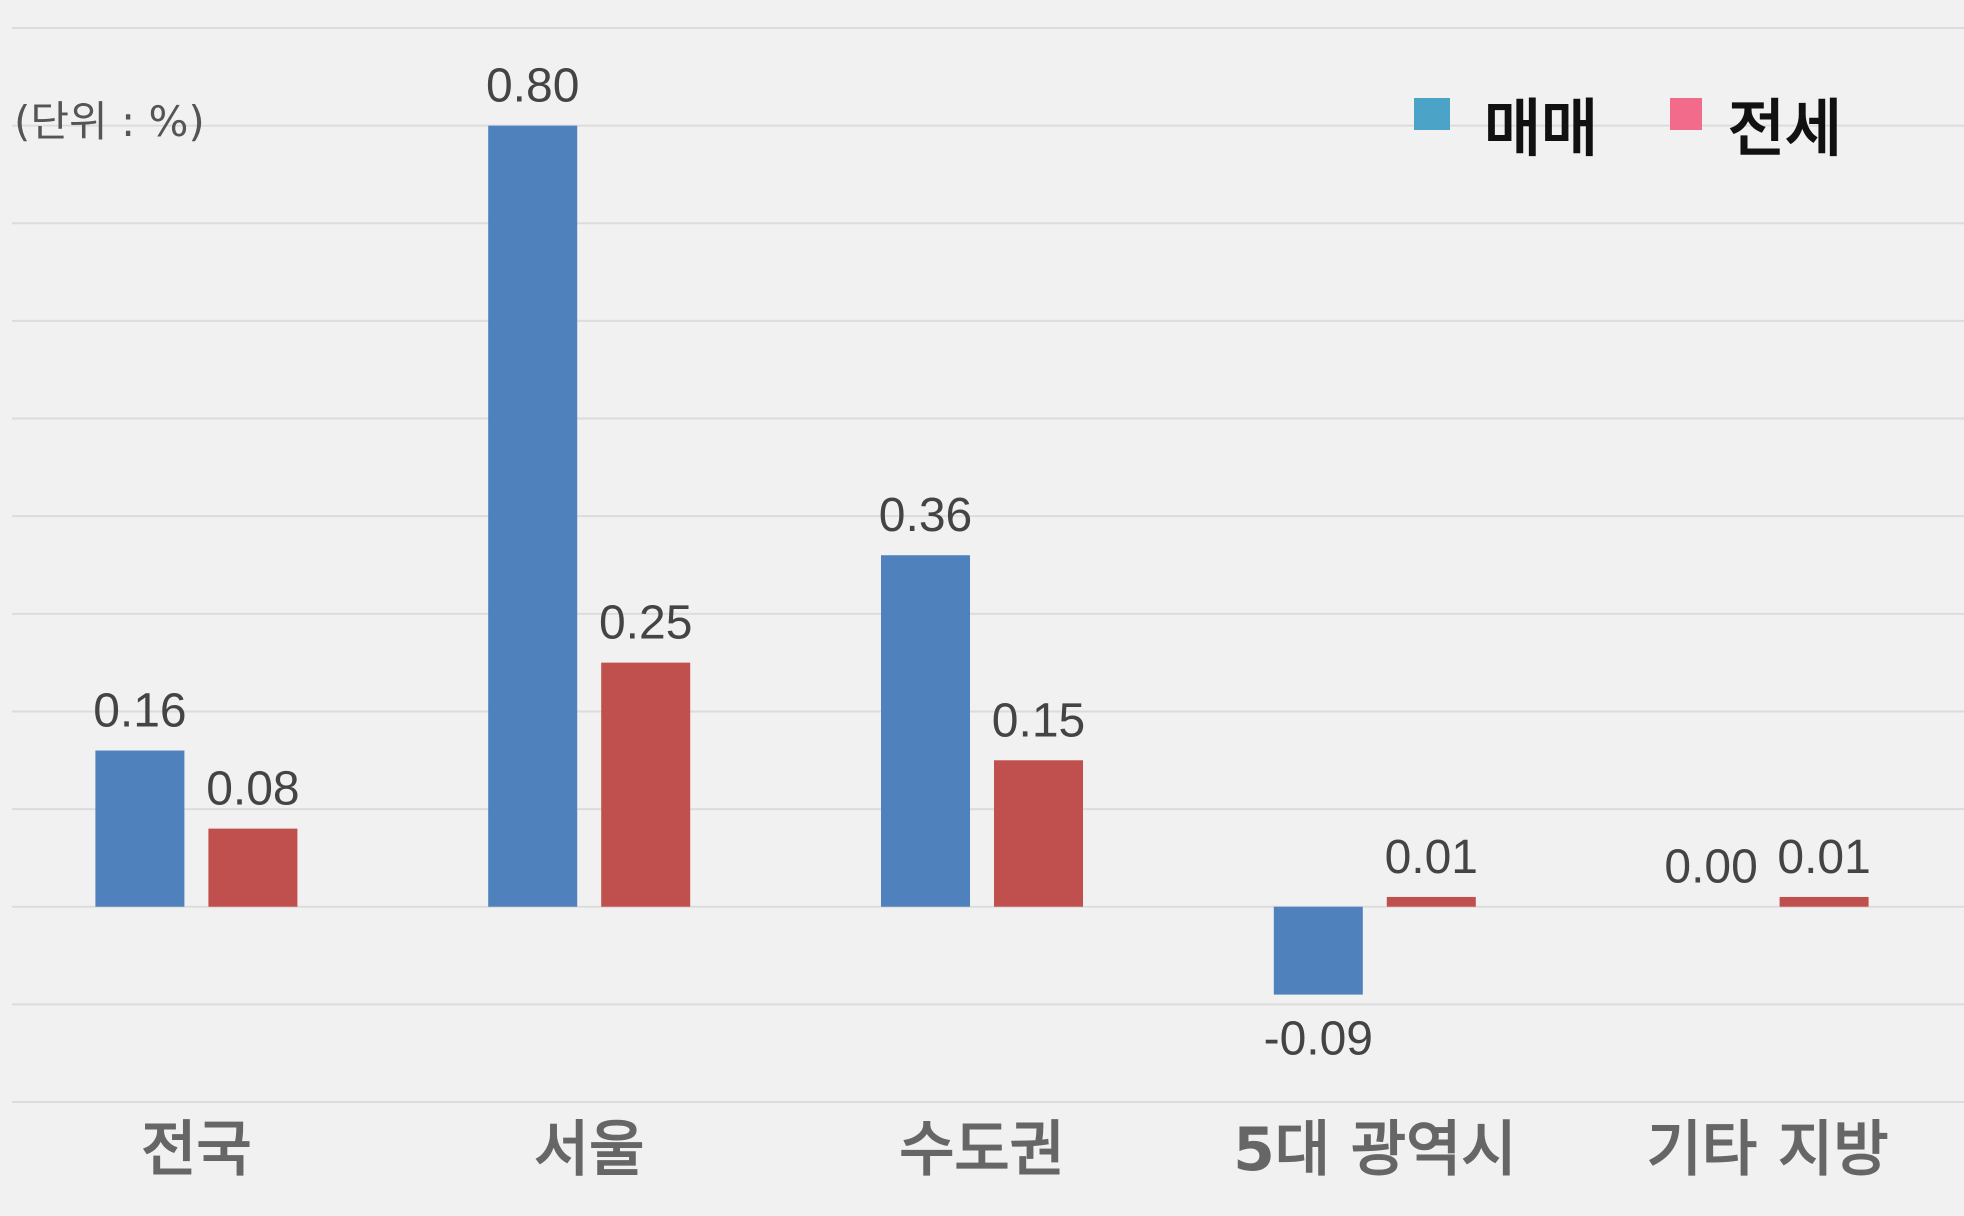 This screenshot has width=1964, height=1216. I want to click on category-label: 기타 지방, so click(1768, 1150).